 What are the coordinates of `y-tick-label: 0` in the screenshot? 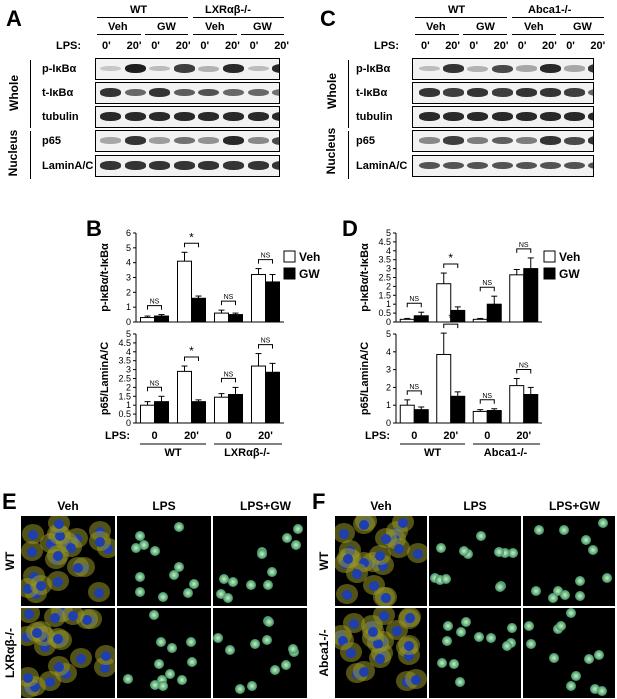 It's located at (128, 322).